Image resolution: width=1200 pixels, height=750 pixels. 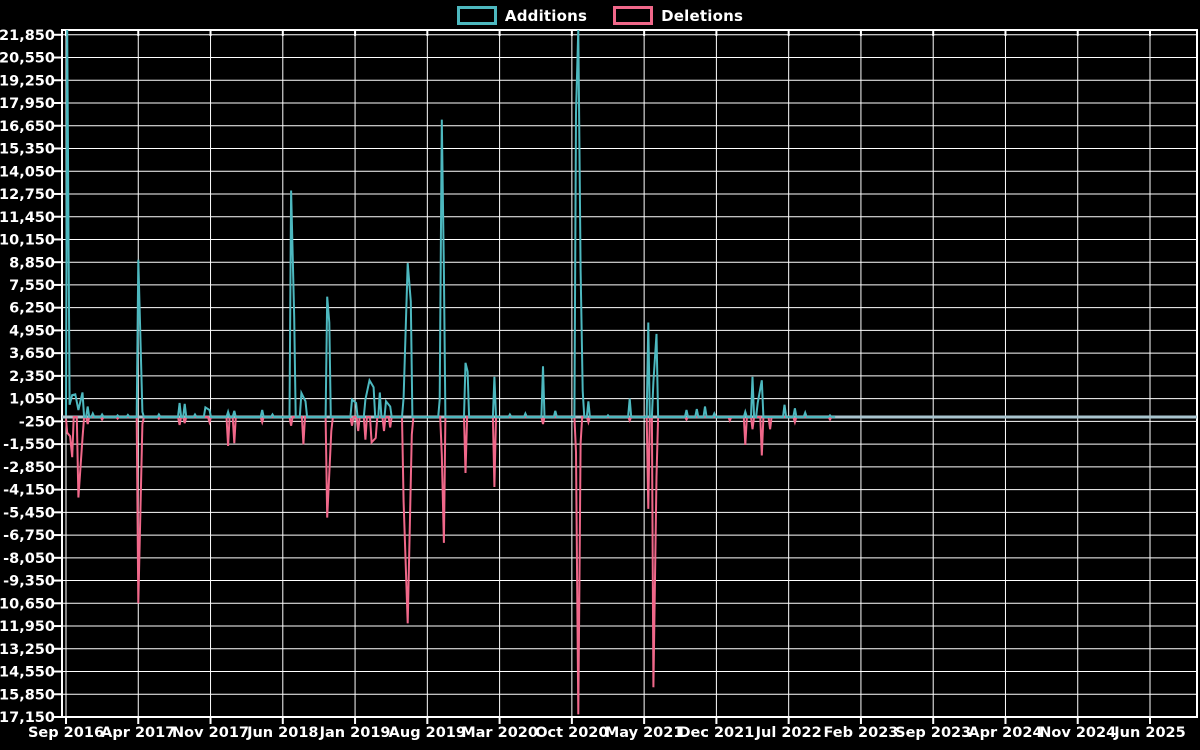 I want to click on svg-text: Jun 2025, so click(x=1149, y=733).